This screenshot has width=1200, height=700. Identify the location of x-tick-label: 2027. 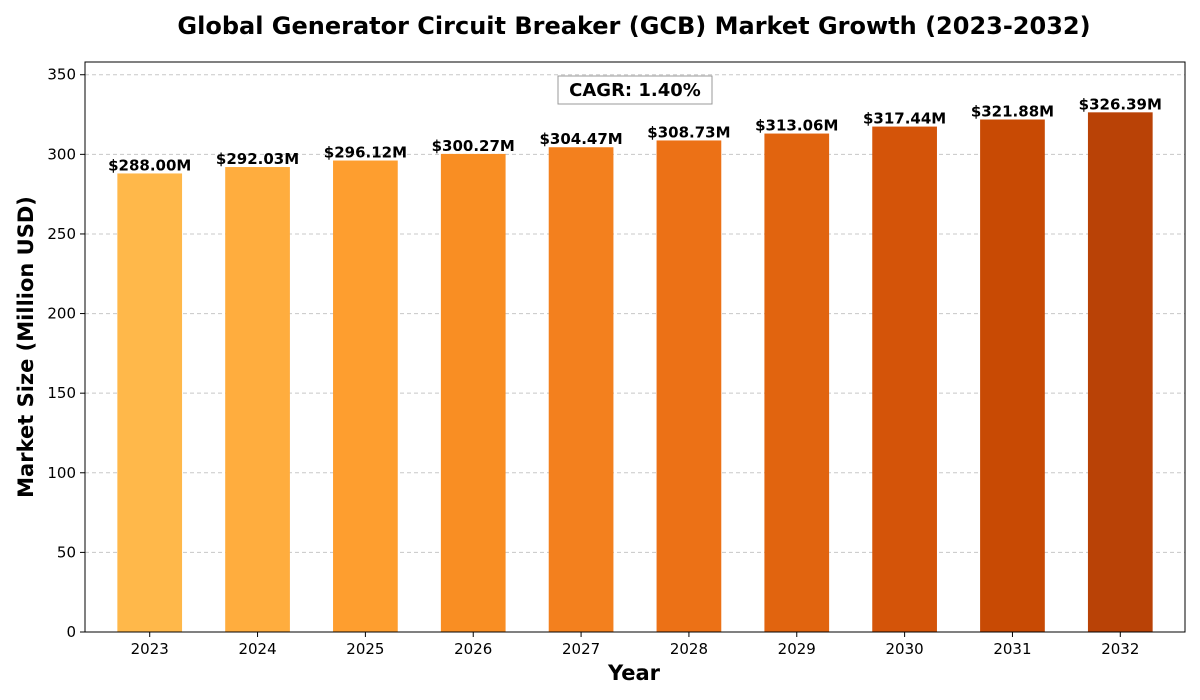
(581, 649).